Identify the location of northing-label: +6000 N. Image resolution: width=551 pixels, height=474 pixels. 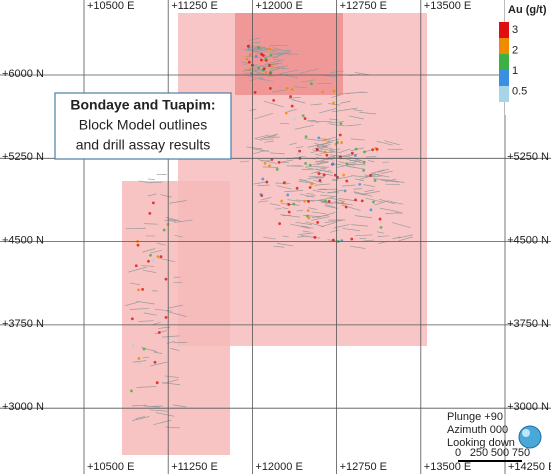
(23, 74).